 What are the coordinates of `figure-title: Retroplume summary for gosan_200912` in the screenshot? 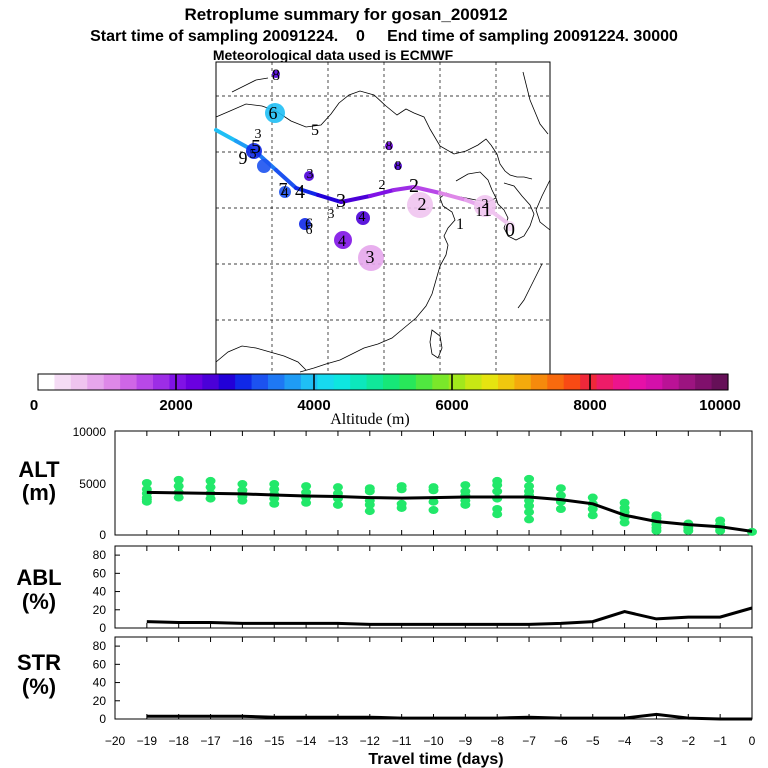 It's located at (345, 14).